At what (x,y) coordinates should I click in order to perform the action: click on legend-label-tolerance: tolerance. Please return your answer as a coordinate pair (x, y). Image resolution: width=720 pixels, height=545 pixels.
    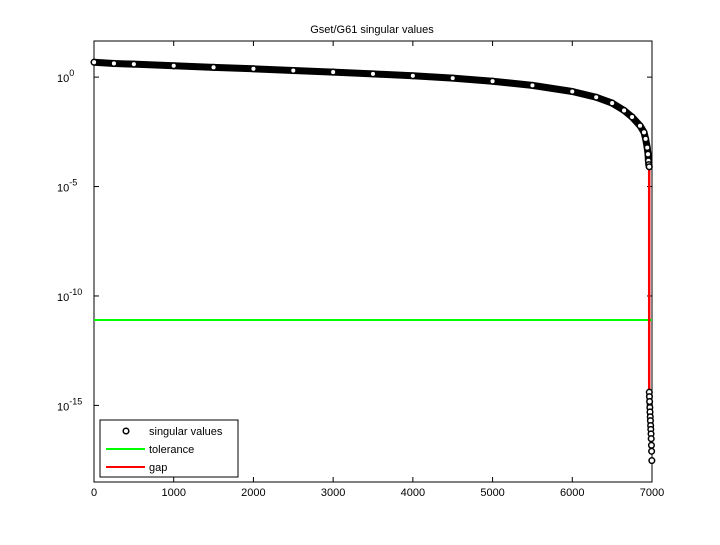
    Looking at the image, I should click on (171, 450).